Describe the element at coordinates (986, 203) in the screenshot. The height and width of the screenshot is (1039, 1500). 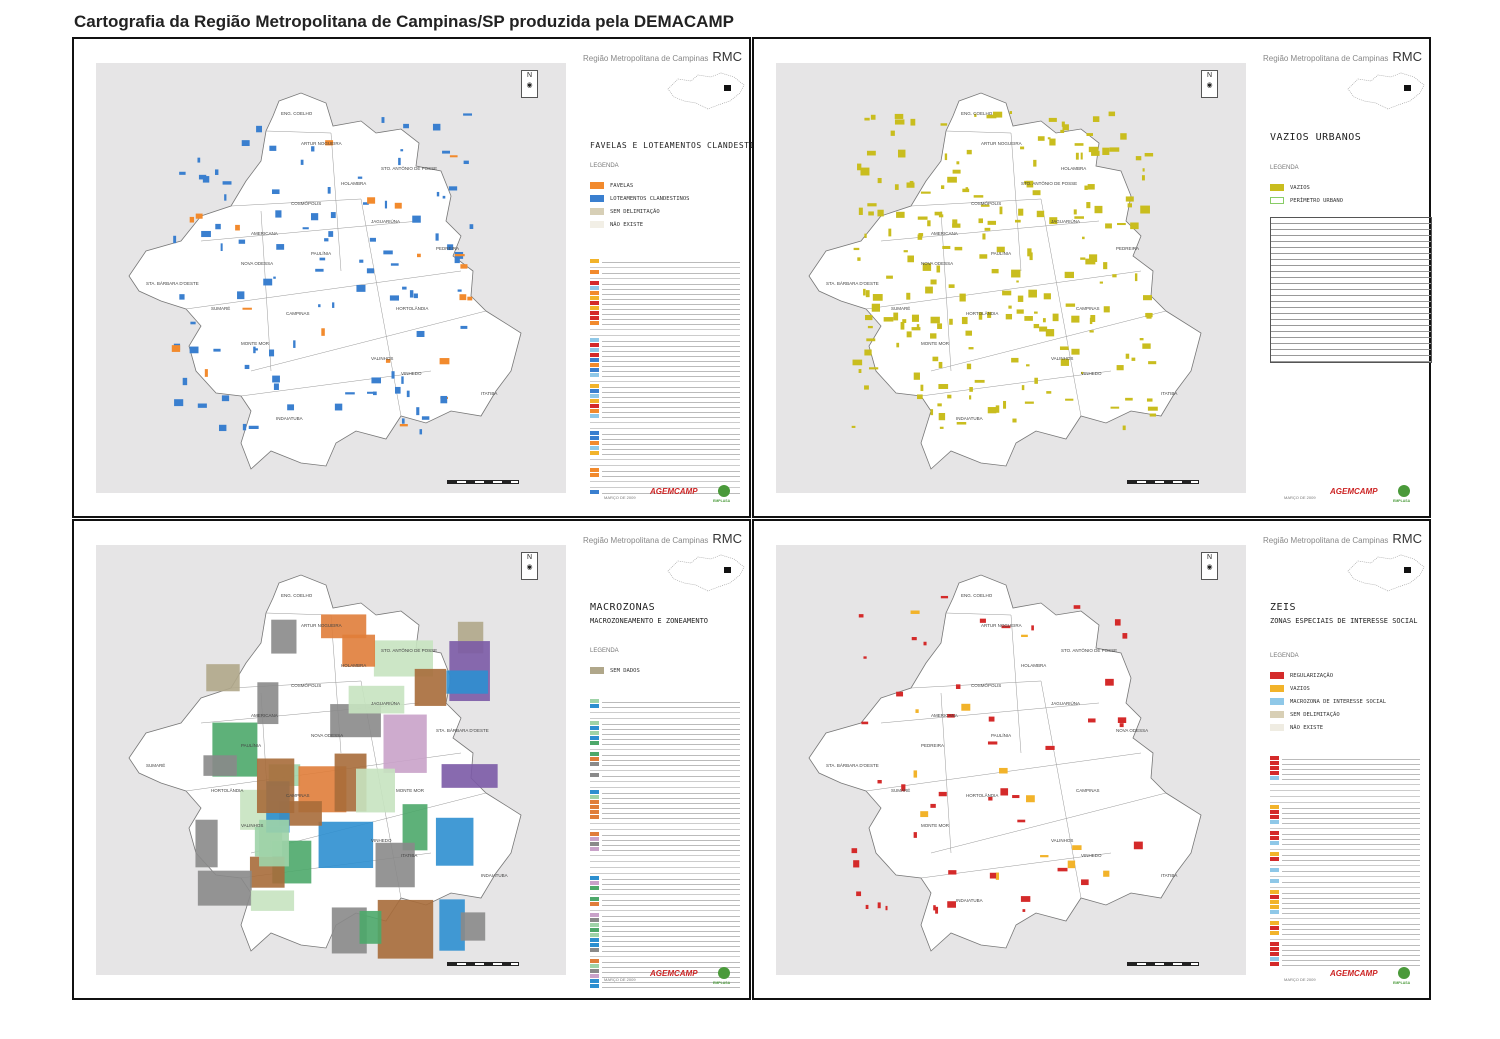
I see `town-label: COSMÓPOLIS` at that location.